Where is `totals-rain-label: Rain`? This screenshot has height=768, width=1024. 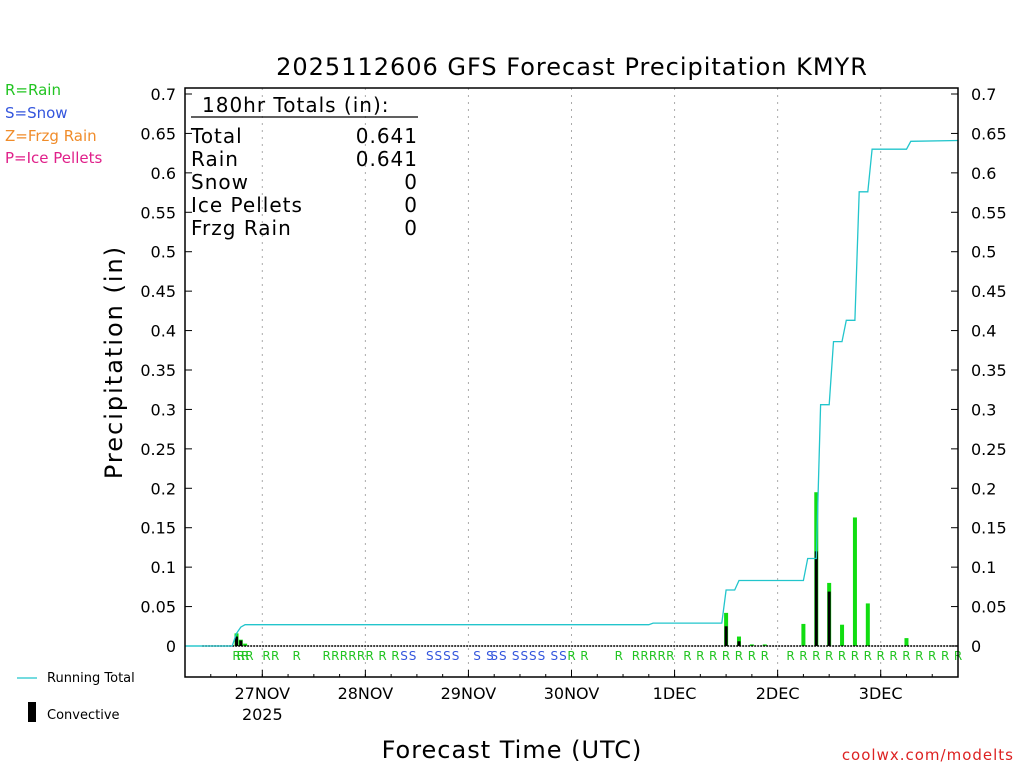
totals-rain-label: Rain is located at coordinates (215, 159).